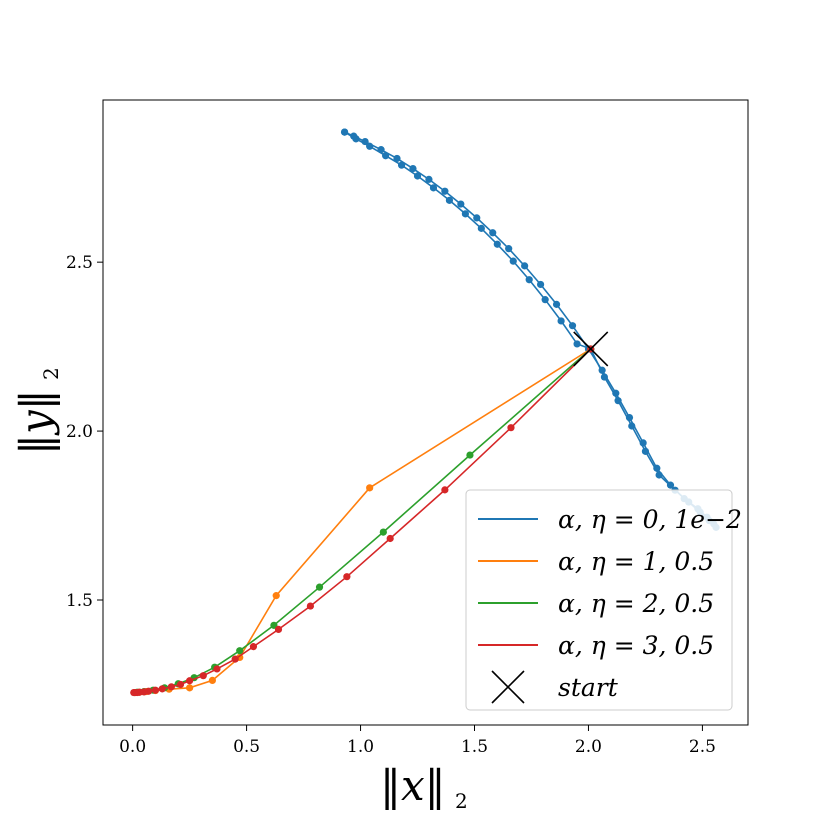 The height and width of the screenshot is (830, 830). I want to click on x-tick-label: 1.5, so click(474, 747).